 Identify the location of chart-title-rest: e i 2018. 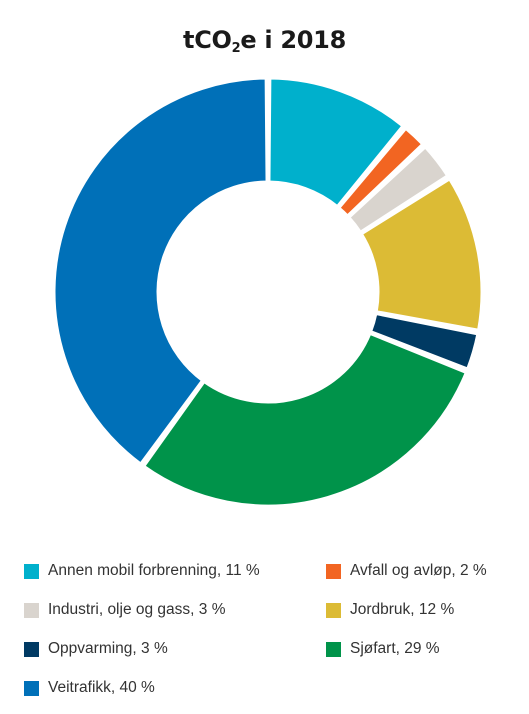
(293, 40).